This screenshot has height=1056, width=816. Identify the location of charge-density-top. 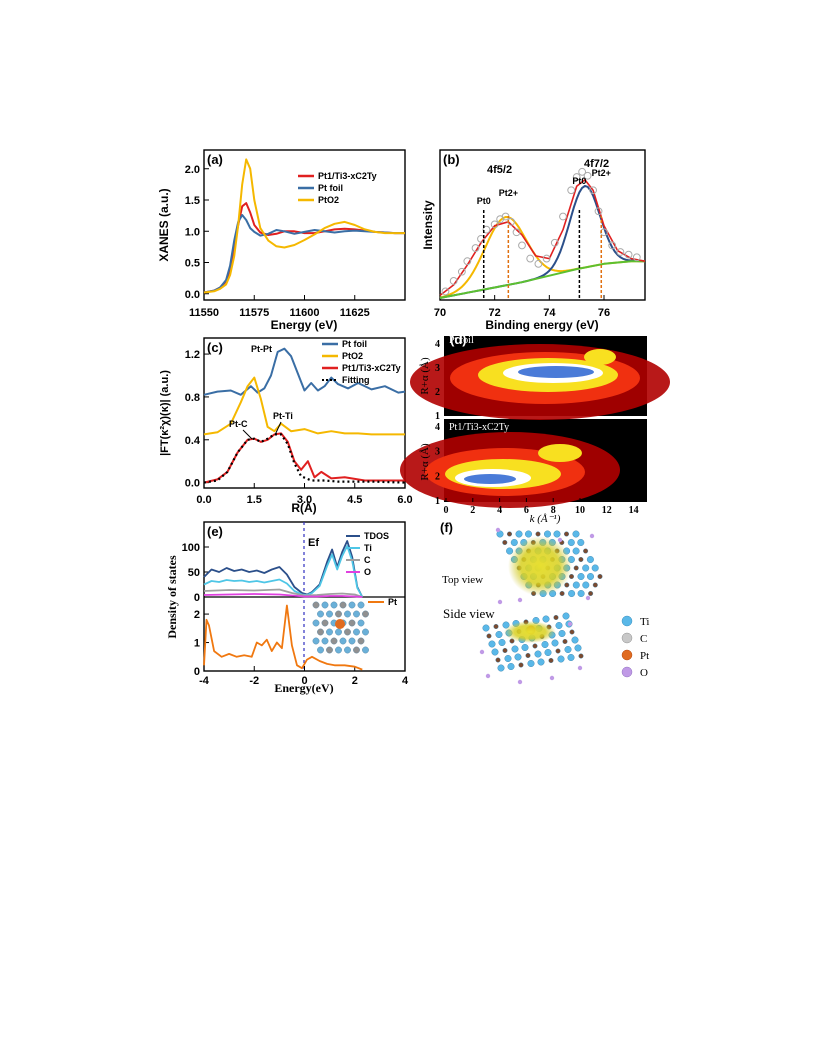
(540, 566).